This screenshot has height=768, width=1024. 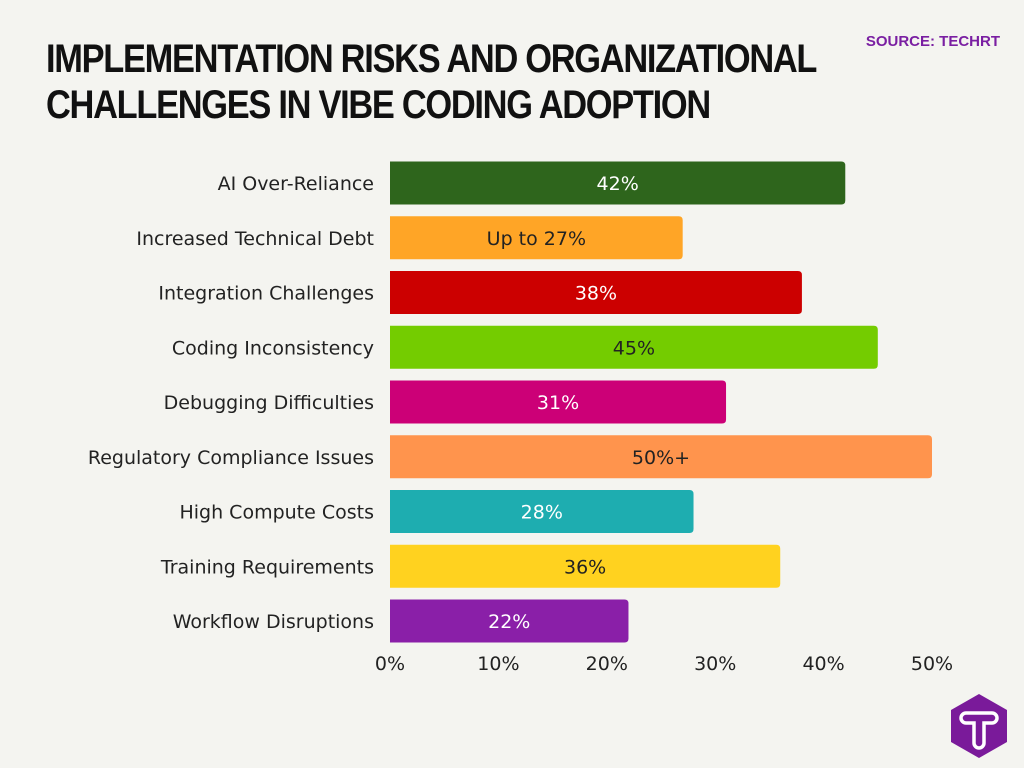 I want to click on data-label: 31%, so click(x=558, y=403).